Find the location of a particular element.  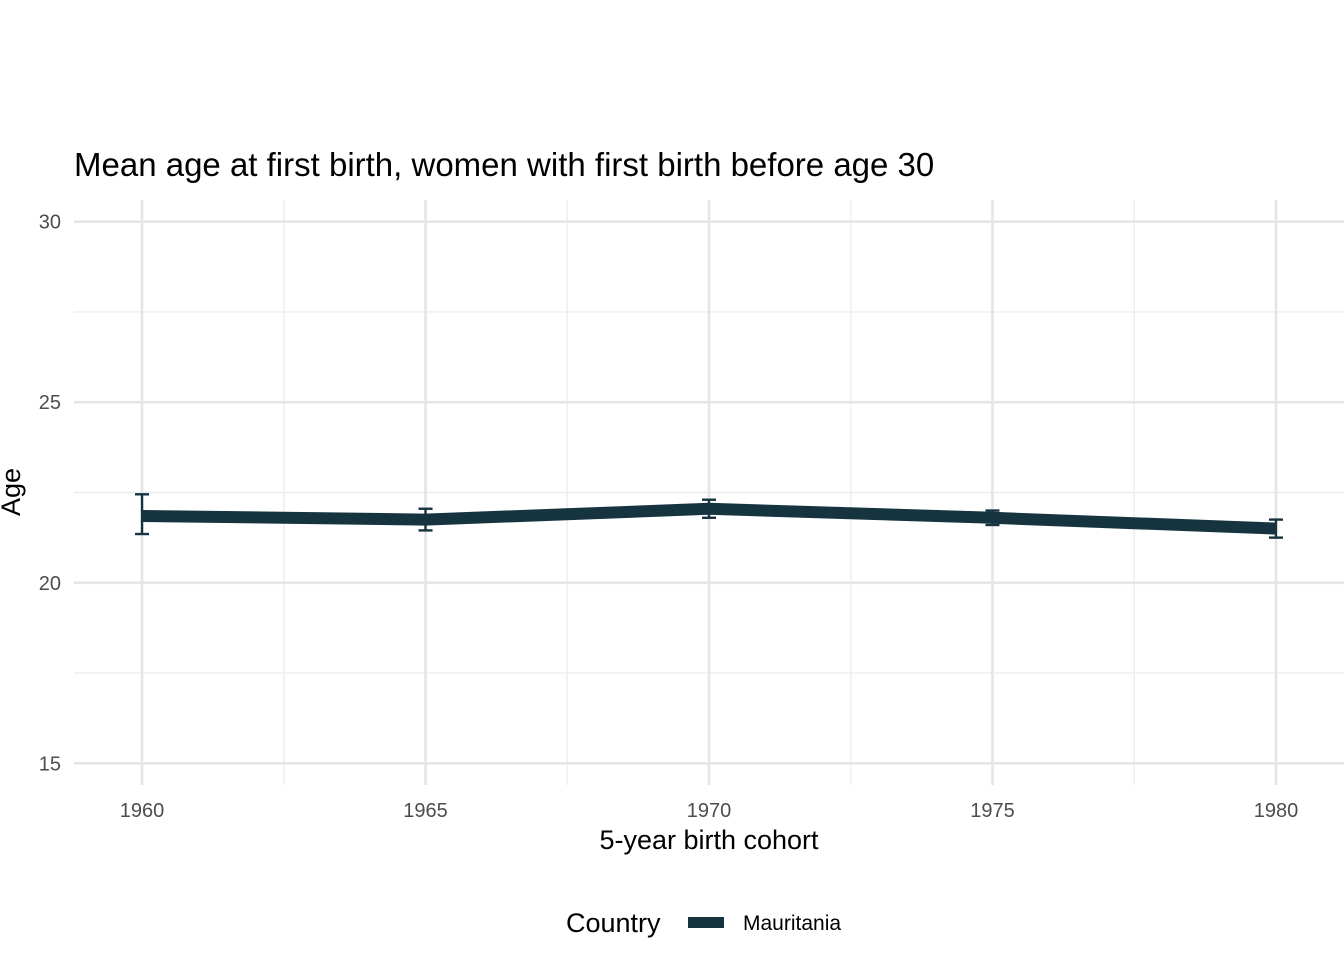

x-tick-label: 1980 is located at coordinates (1276, 811).